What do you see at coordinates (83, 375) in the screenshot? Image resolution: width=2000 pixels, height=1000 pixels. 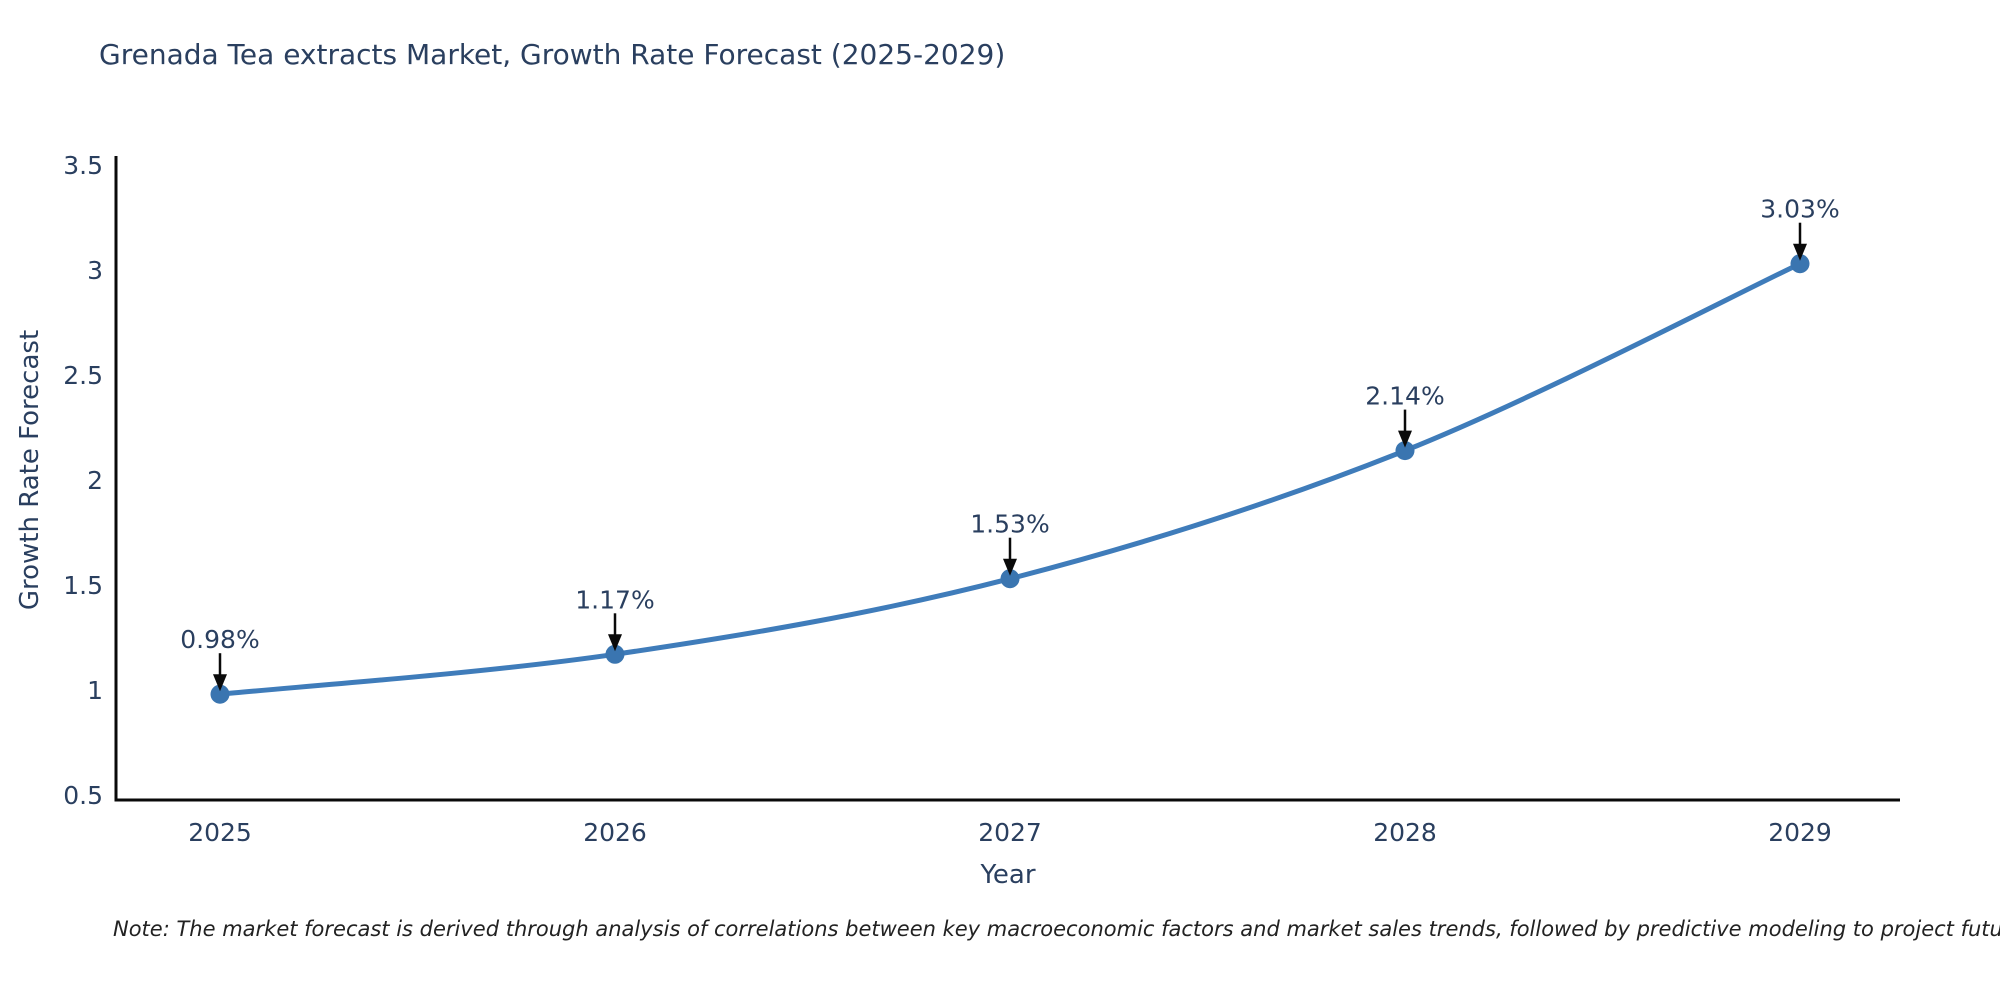 I see `y-tick-label: 2.5` at bounding box center [83, 375].